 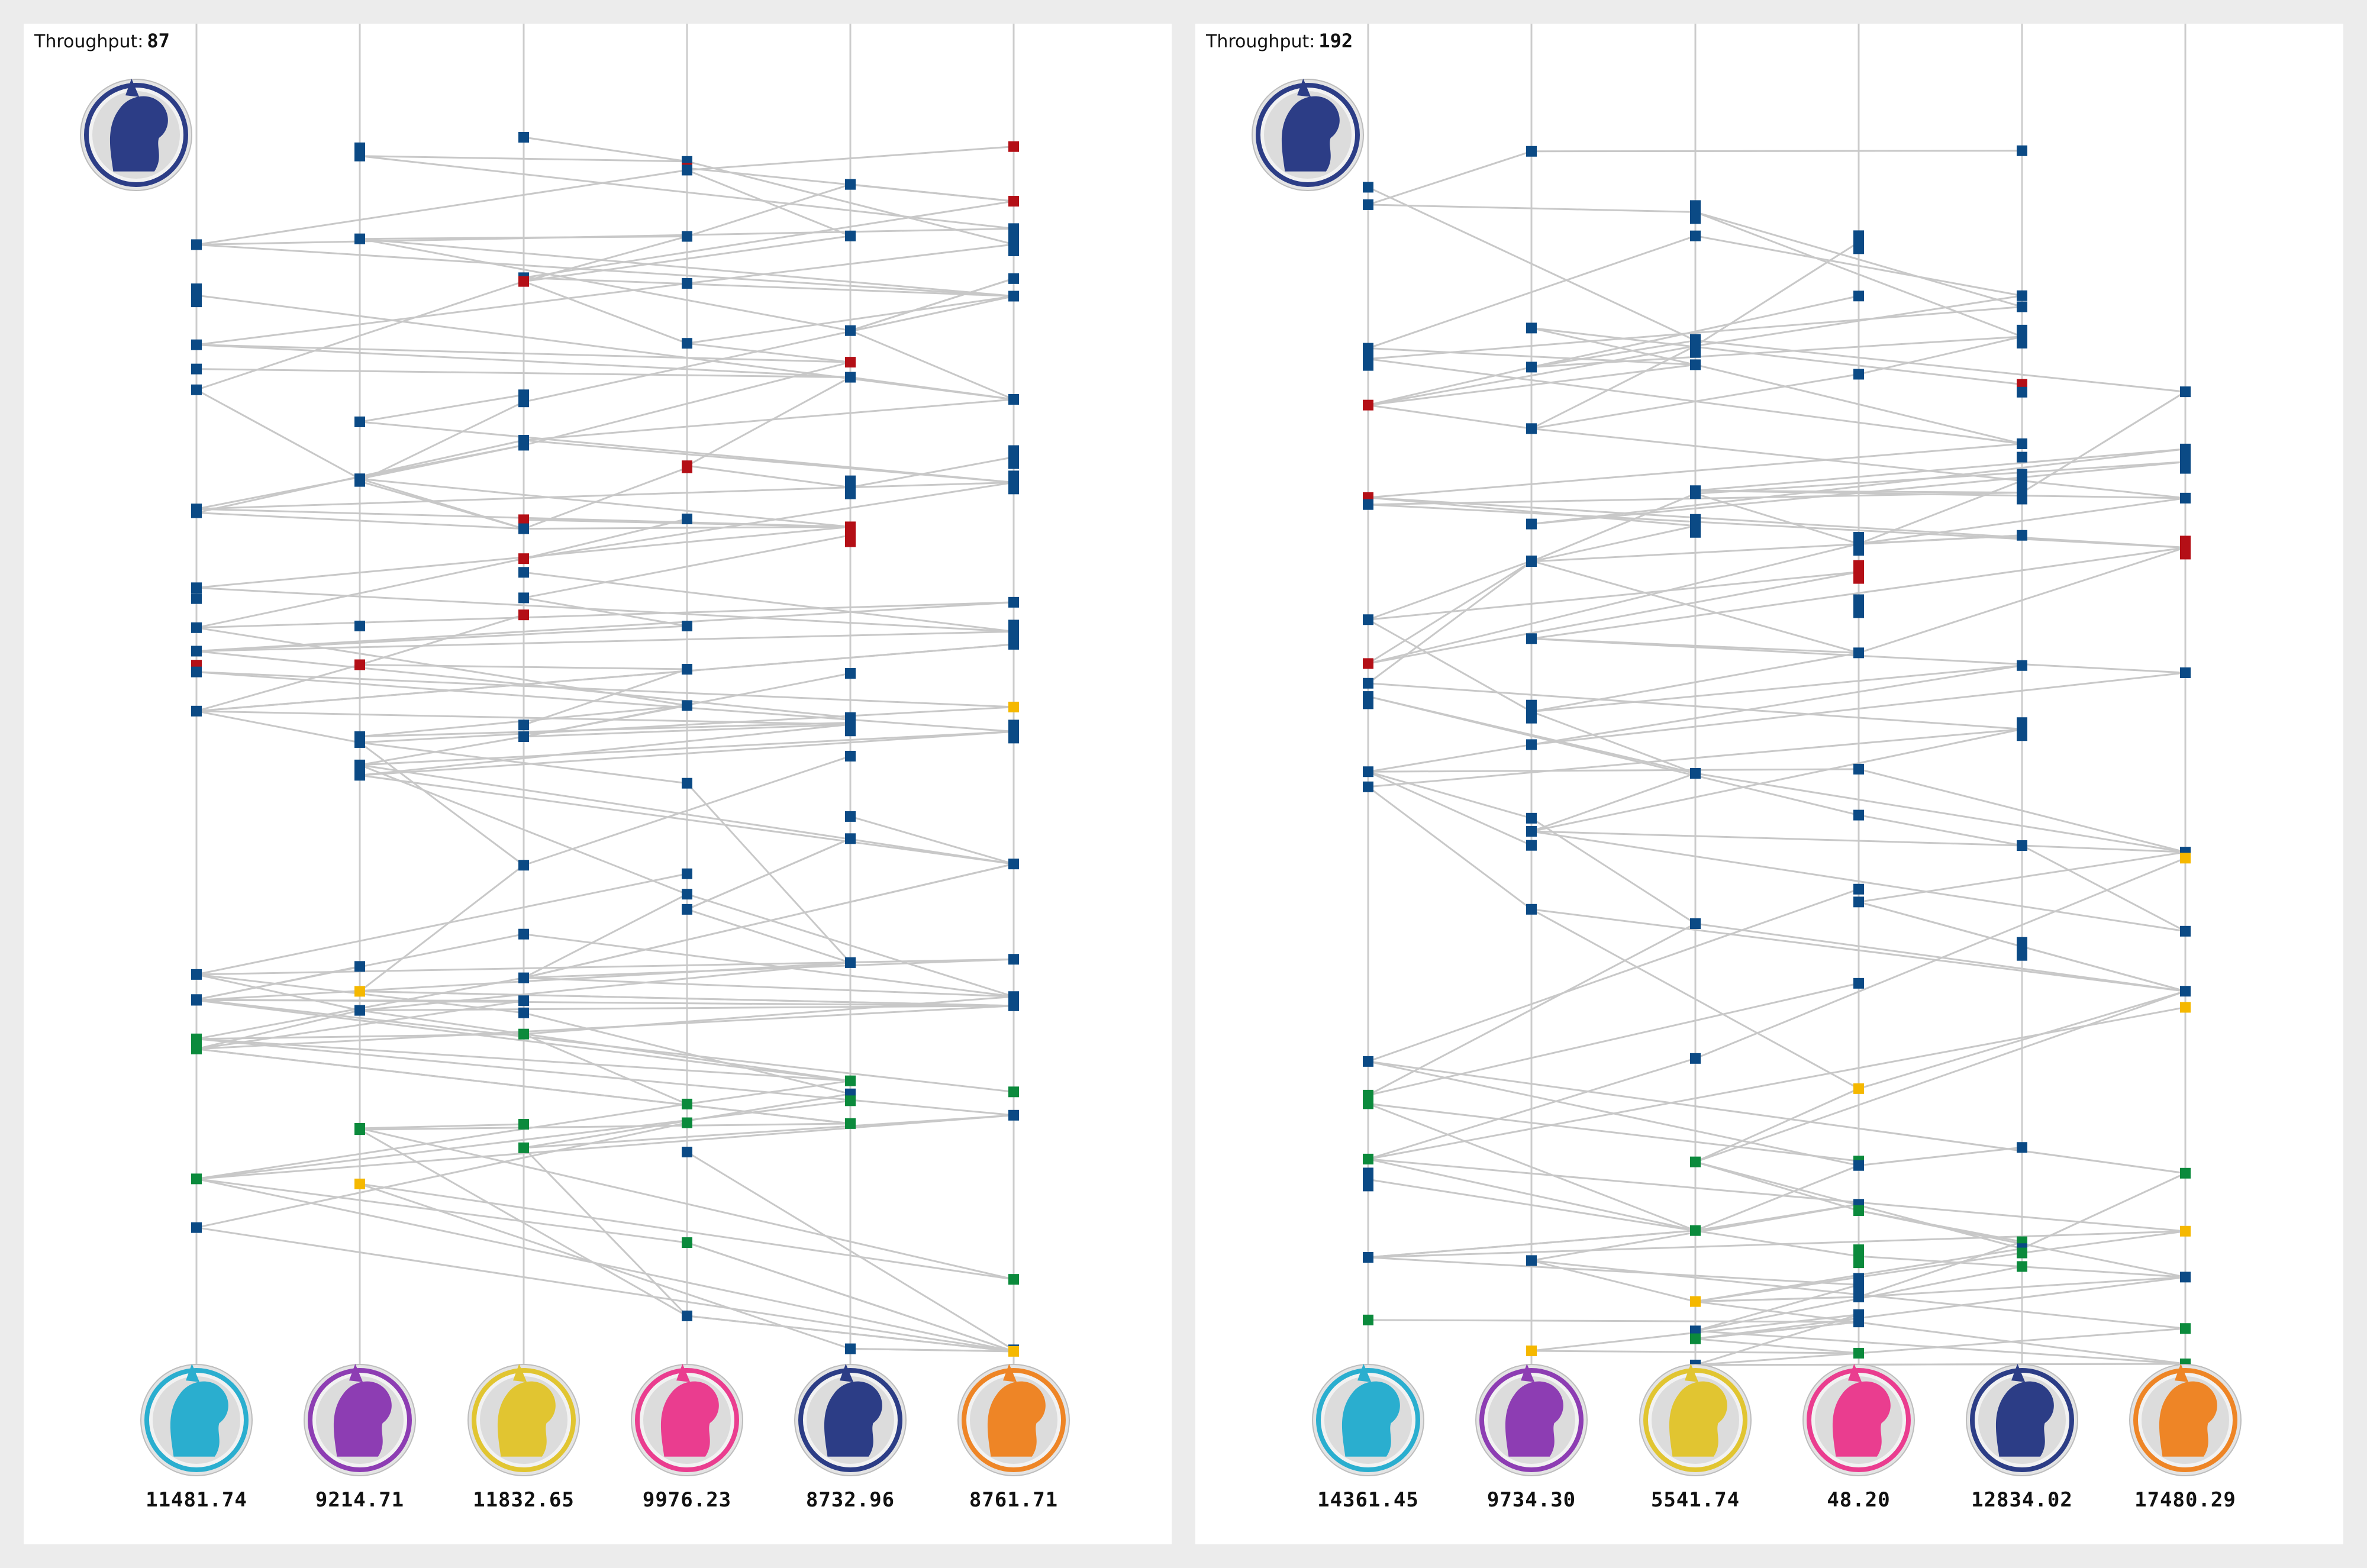 What do you see at coordinates (687, 1420) in the screenshot?
I see `pony-pink-icon` at bounding box center [687, 1420].